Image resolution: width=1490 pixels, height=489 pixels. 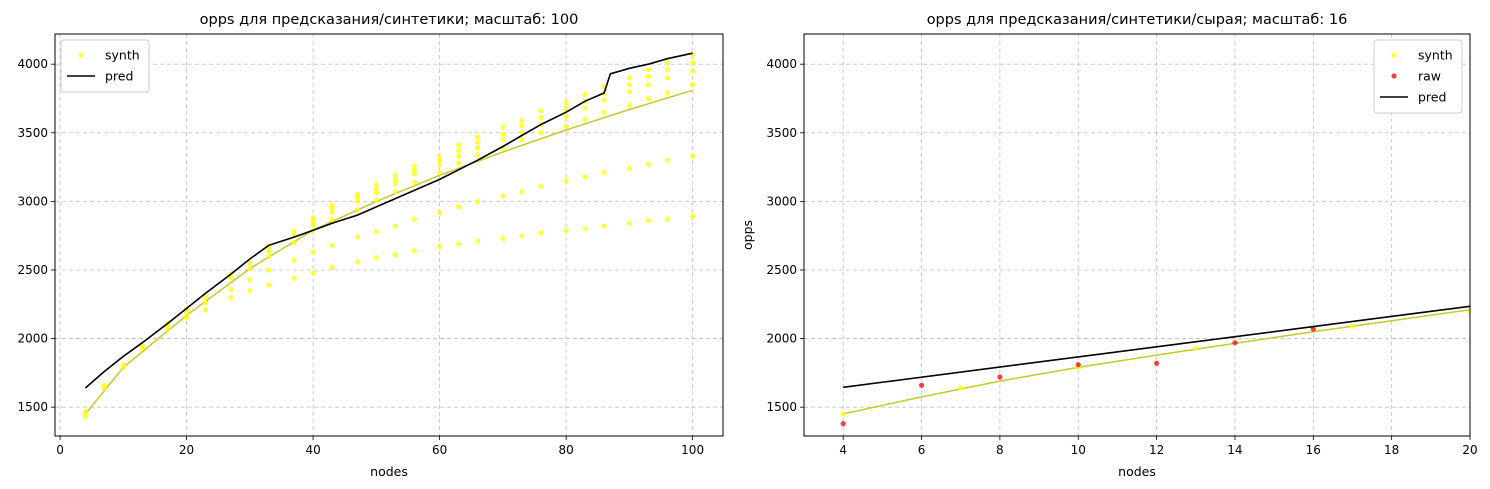 I want to click on left-legend-synth-marker, so click(x=81, y=55).